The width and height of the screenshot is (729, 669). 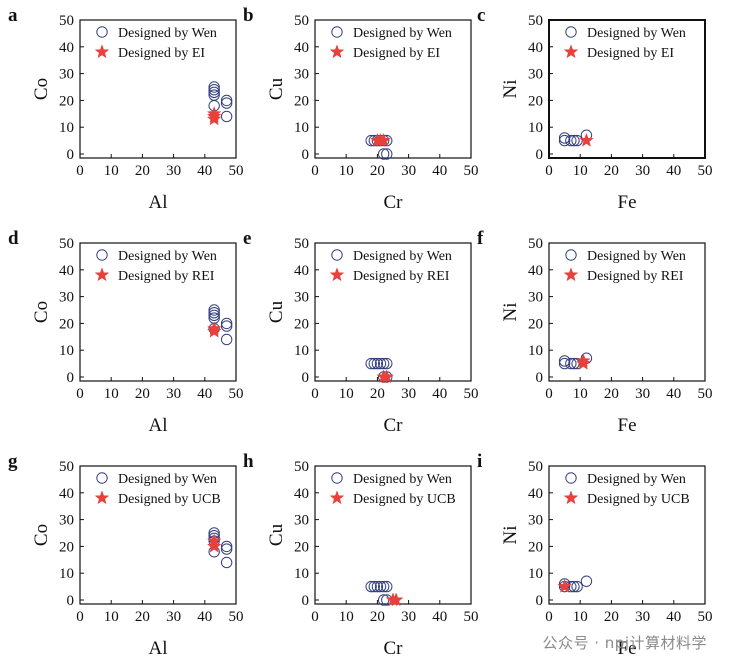 I want to click on plot-frame, so click(x=627, y=312).